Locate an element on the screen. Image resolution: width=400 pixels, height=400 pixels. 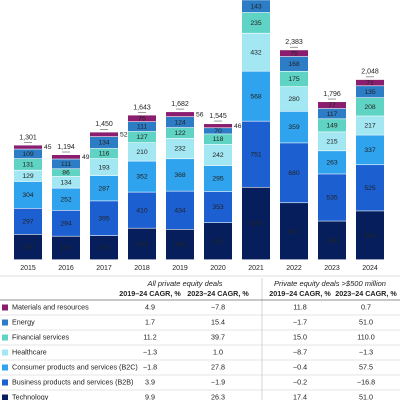
data-label: 434 is located at coordinates (180, 210).